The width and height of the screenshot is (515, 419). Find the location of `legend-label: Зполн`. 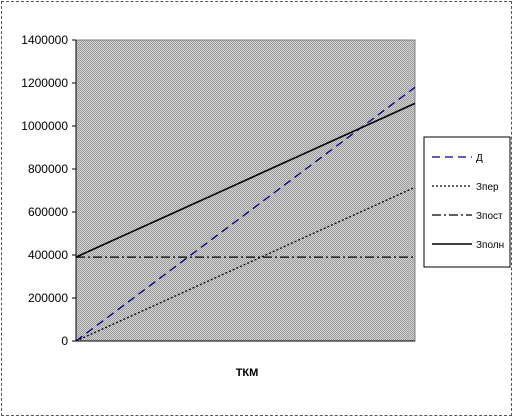

legend-label: Зполн is located at coordinates (490, 245).